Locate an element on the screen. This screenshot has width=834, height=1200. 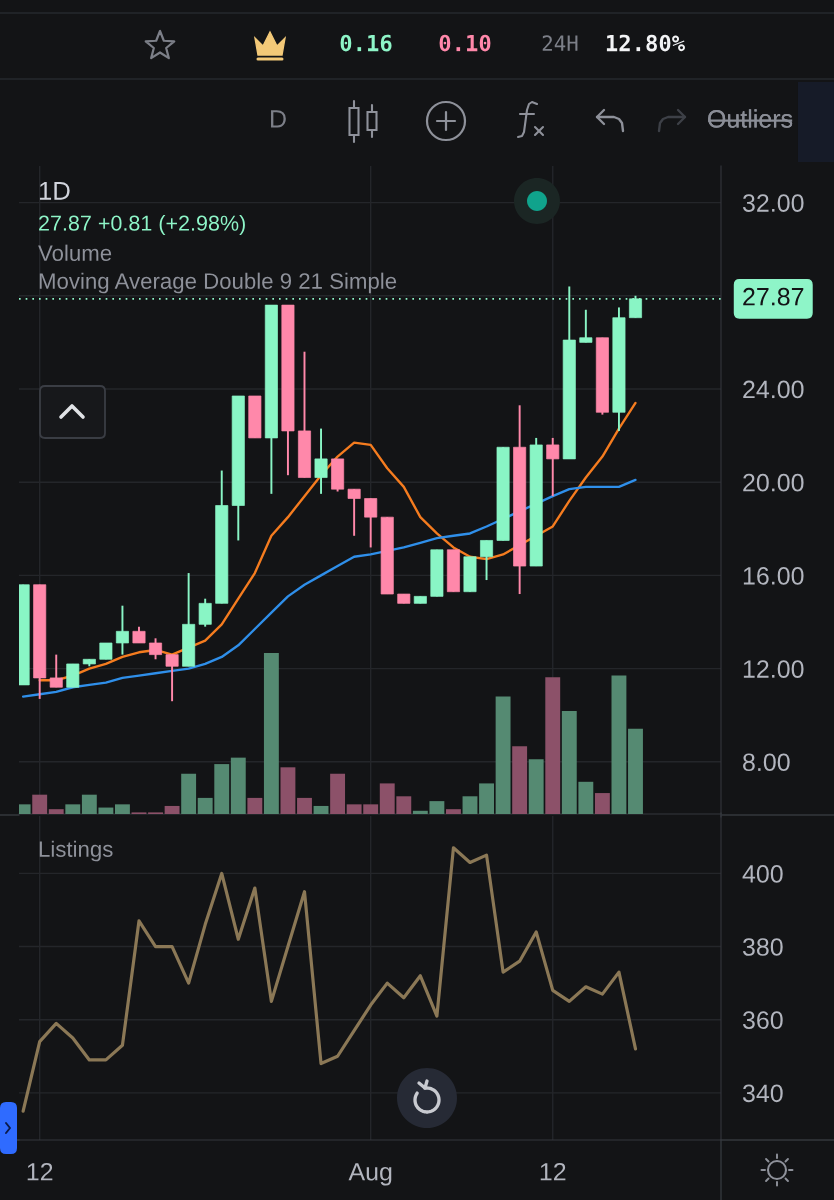
x-tick-label: Aug is located at coordinates (370, 1174).